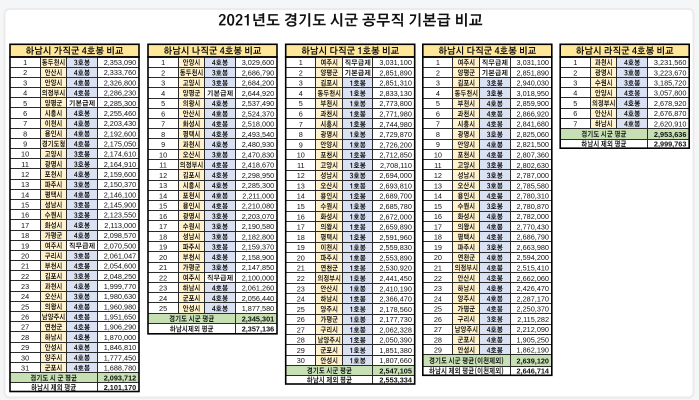 The width and height of the screenshot is (699, 400). What do you see at coordinates (395, 360) in the screenshot?
I see `svg-text: 1,807,660` at bounding box center [395, 360].